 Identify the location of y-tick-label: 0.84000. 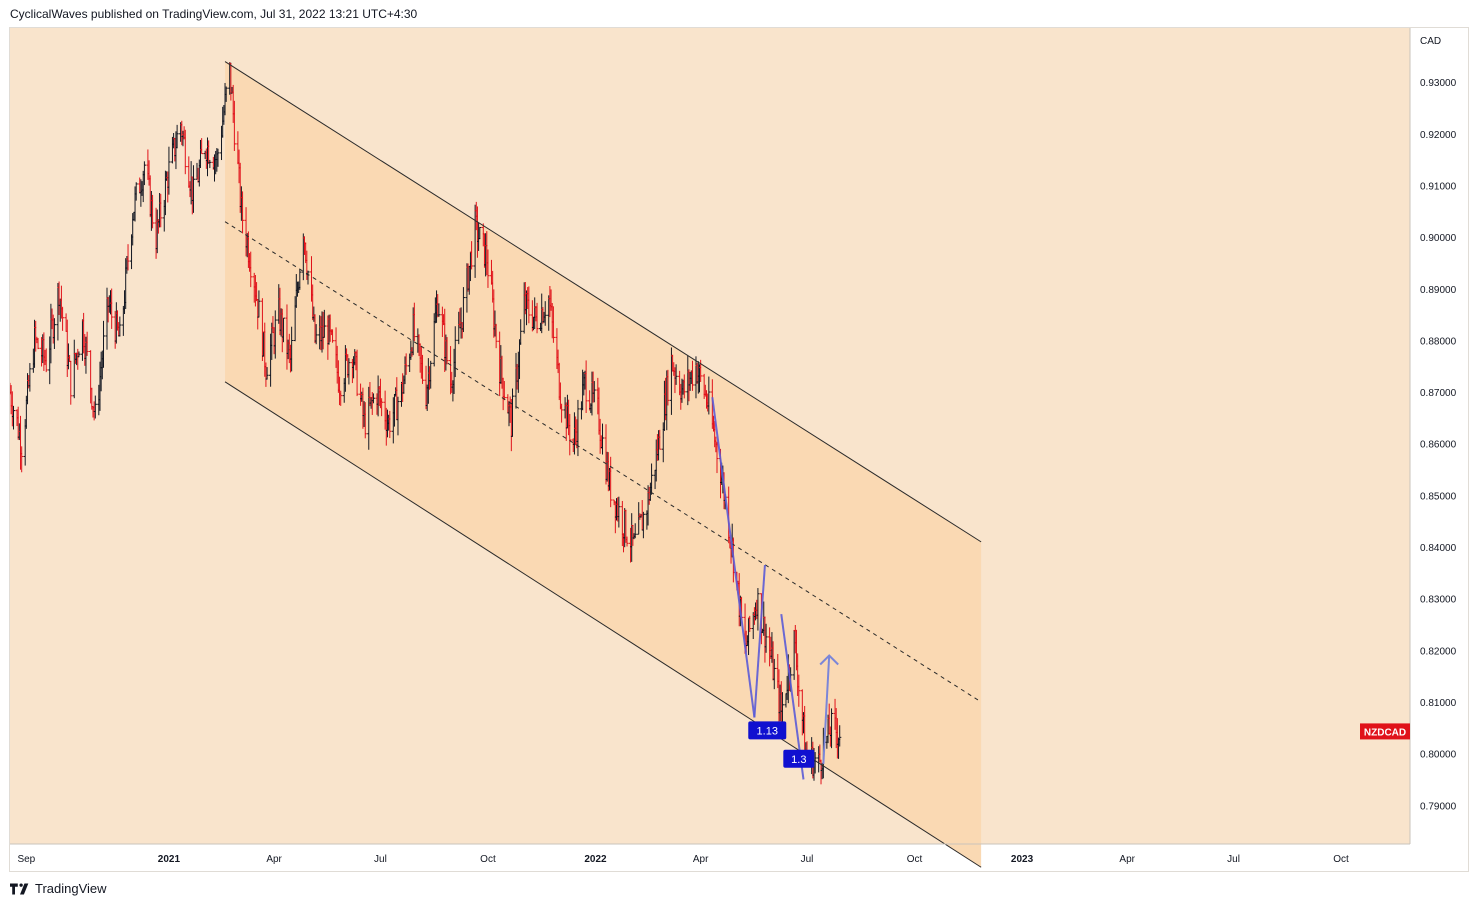
(1438, 548).